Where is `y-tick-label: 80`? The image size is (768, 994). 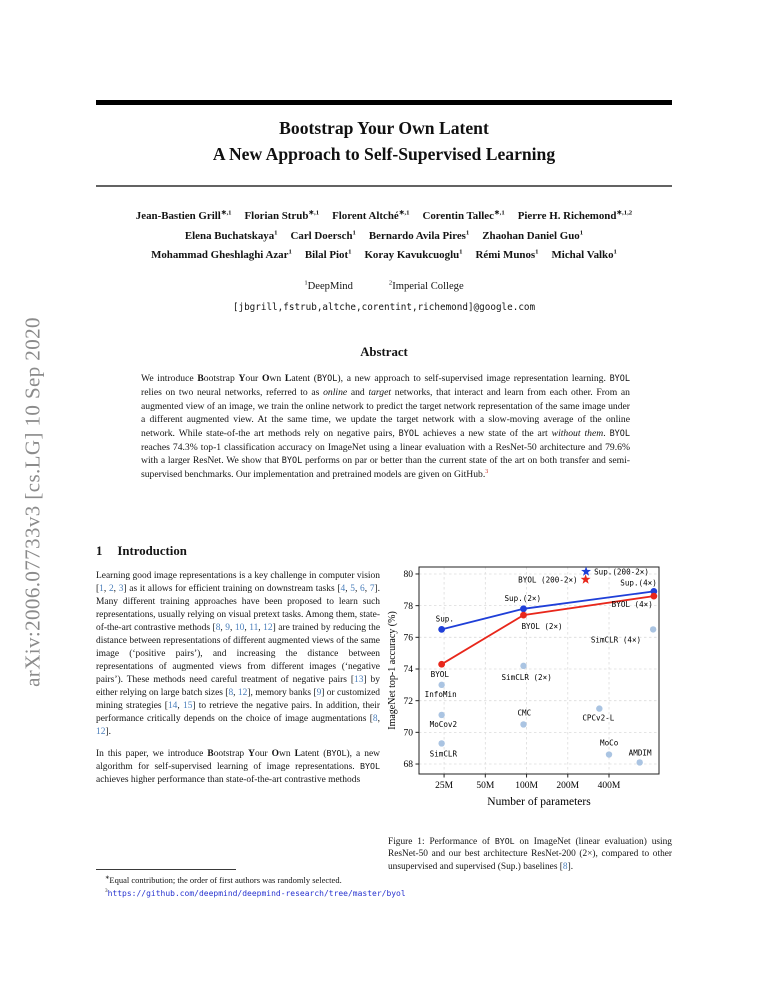 y-tick-label: 80 is located at coordinates (409, 575).